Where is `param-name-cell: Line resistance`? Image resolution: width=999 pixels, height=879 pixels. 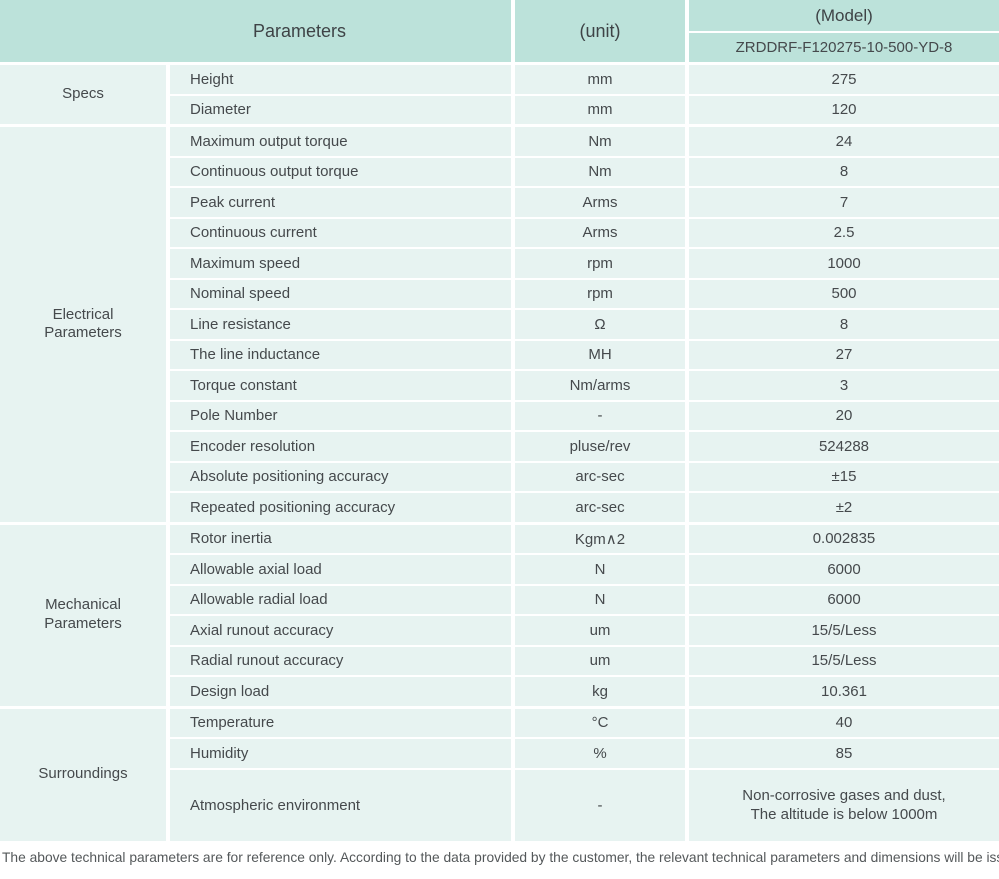 param-name-cell: Line resistance is located at coordinates (340, 324).